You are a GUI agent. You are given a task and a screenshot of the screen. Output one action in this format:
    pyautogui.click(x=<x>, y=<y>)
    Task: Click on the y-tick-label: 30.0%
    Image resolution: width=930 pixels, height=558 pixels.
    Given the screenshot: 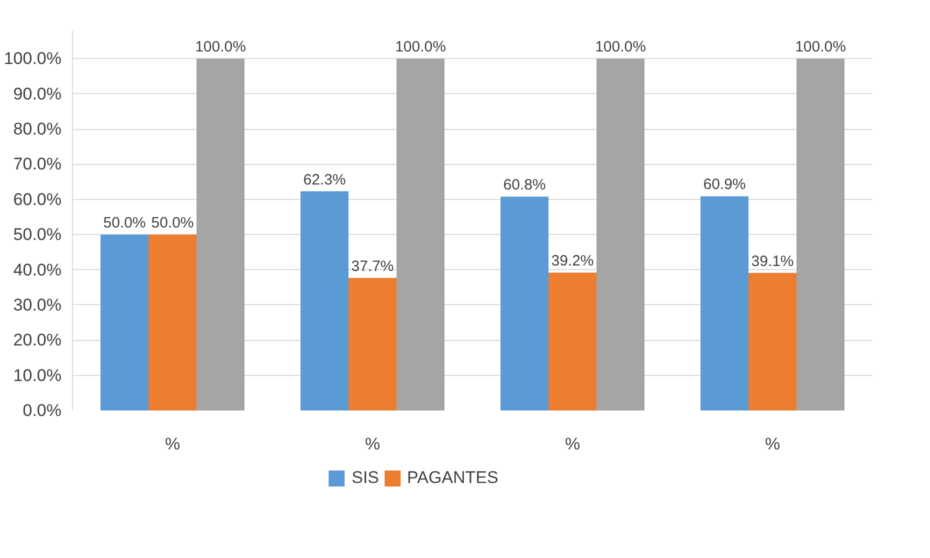 What is the action you would take?
    pyautogui.click(x=37, y=304)
    